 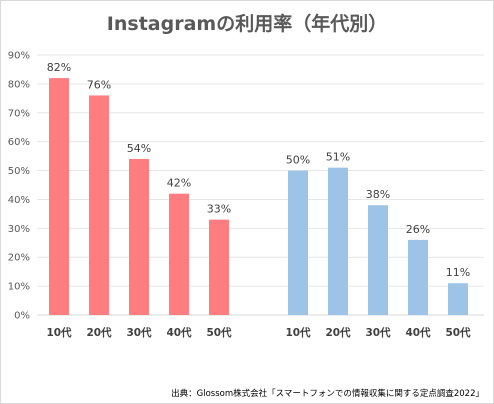 What do you see at coordinates (19, 56) in the screenshot?
I see `y-tick-label: 90%` at bounding box center [19, 56].